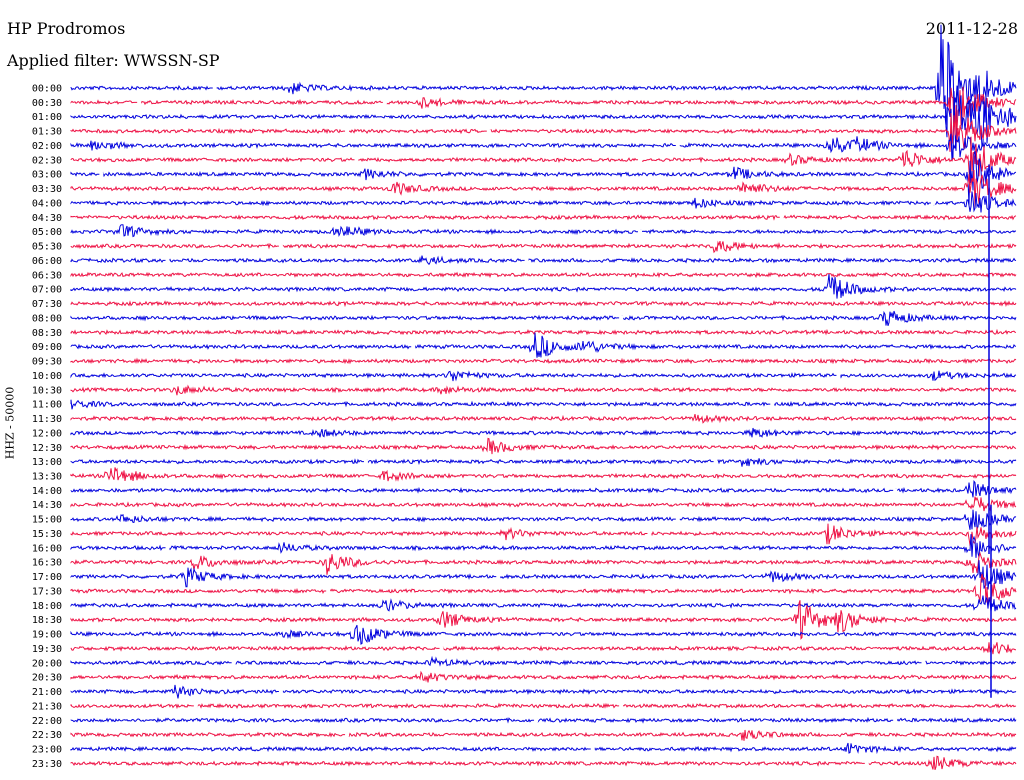 The image size is (1024, 780). I want to click on row-time-label: 03:00, so click(47, 175).